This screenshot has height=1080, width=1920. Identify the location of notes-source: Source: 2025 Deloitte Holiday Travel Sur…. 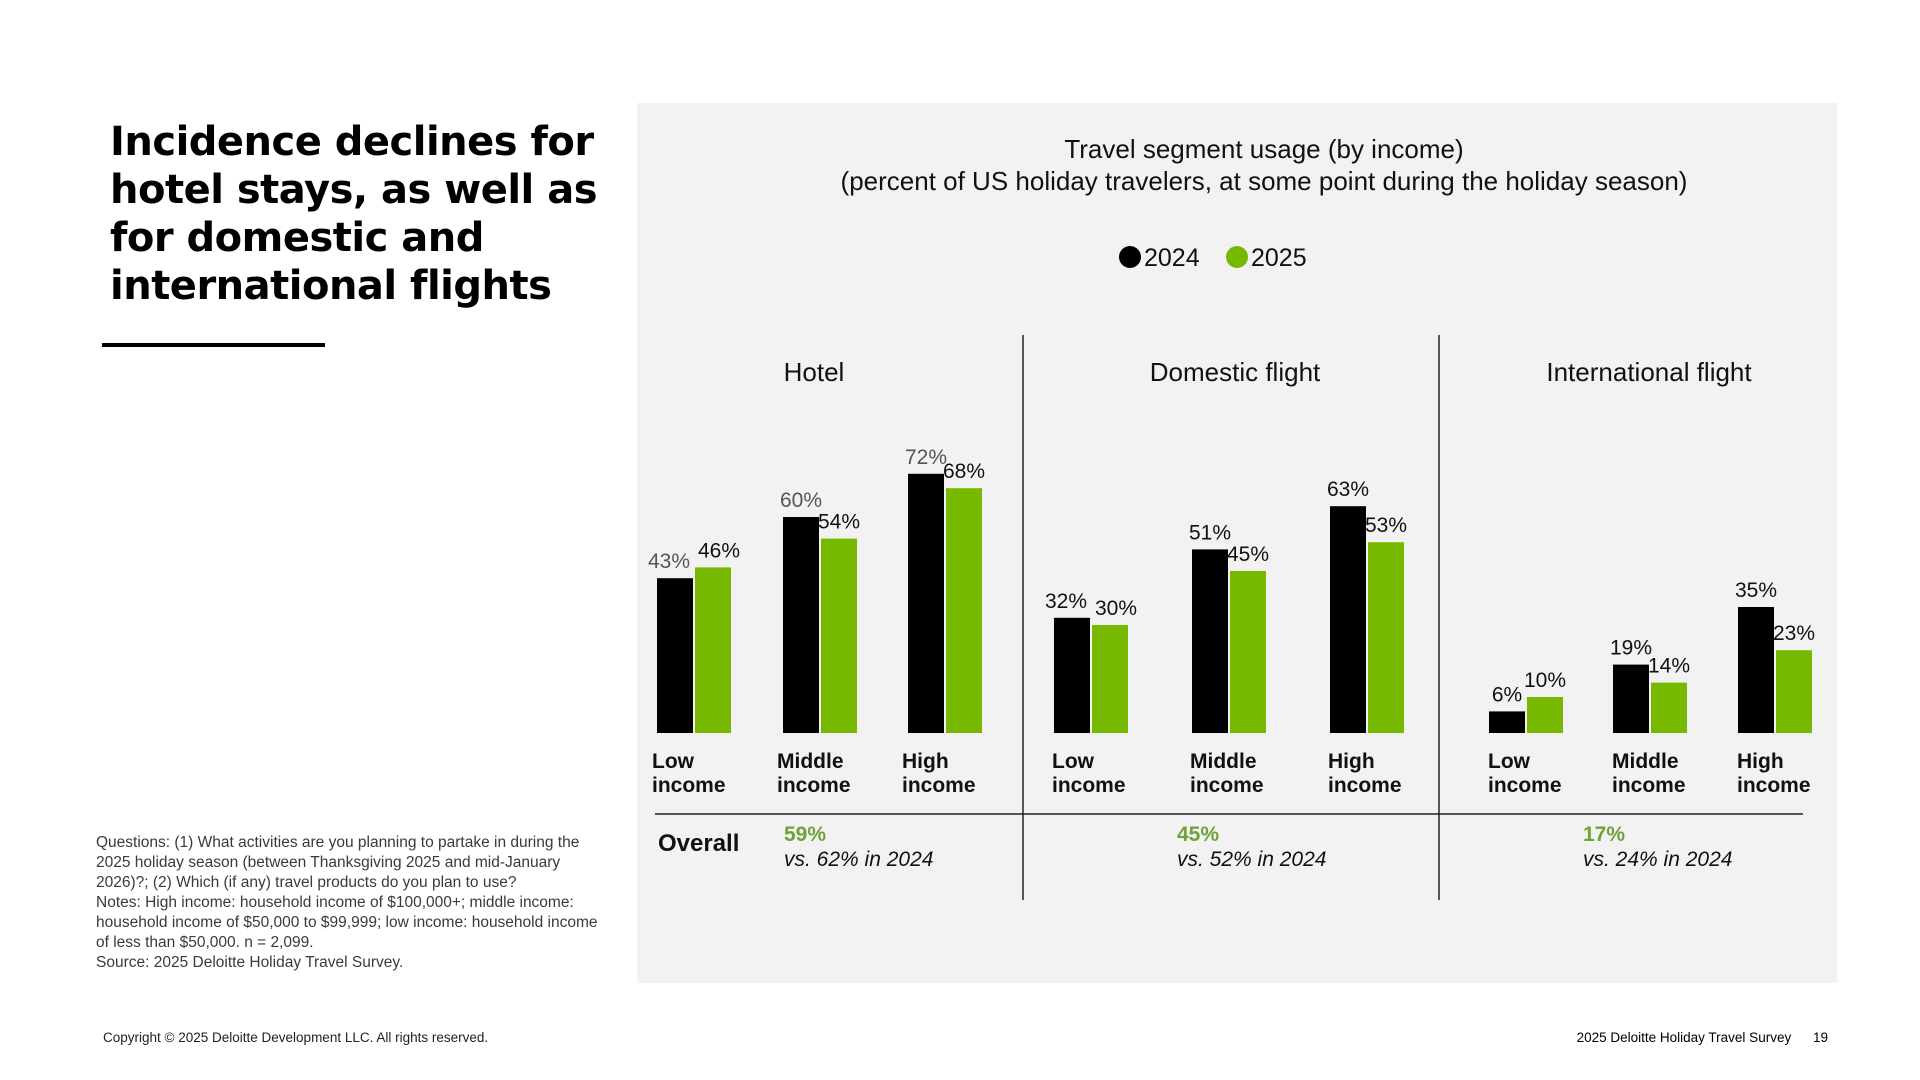
(250, 962).